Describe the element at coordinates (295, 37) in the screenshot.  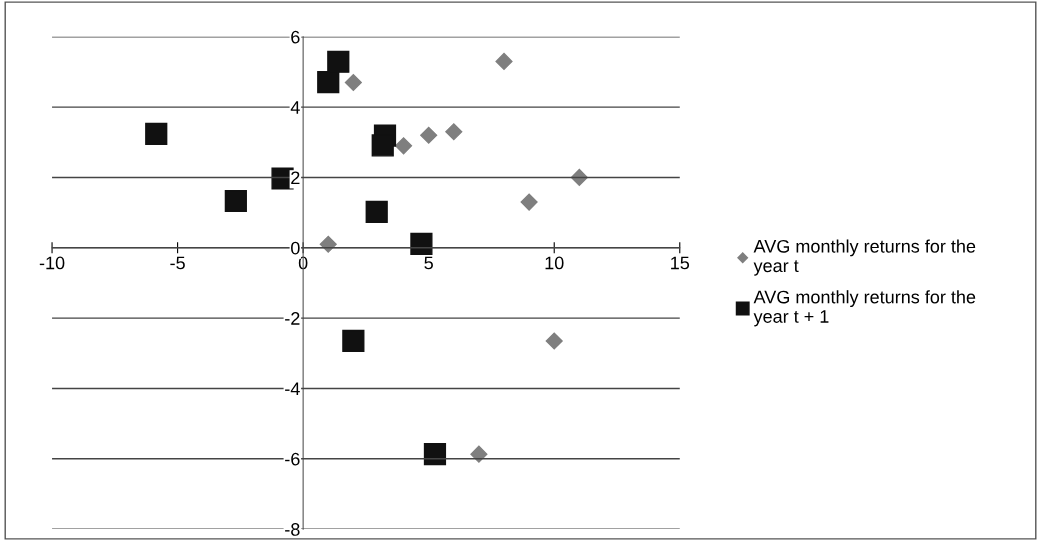
I see `y-tick-label: 6` at that location.